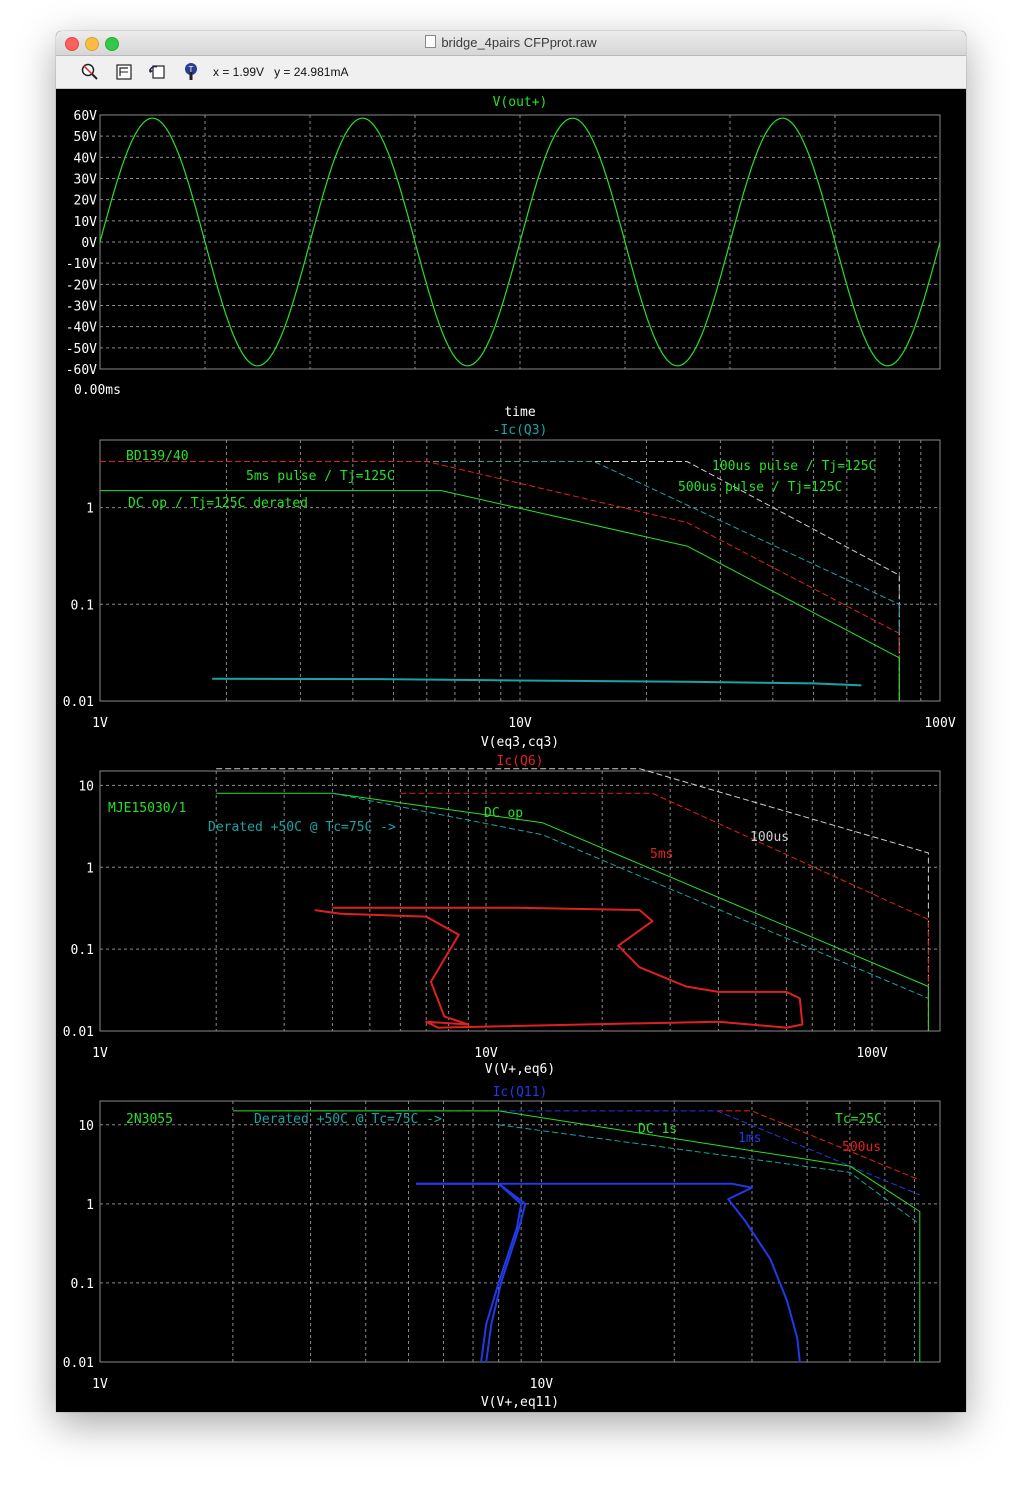 The width and height of the screenshot is (1022, 1492). Describe the element at coordinates (858, 1119) in the screenshot. I see `chart-annotation: Tc=25C` at that location.